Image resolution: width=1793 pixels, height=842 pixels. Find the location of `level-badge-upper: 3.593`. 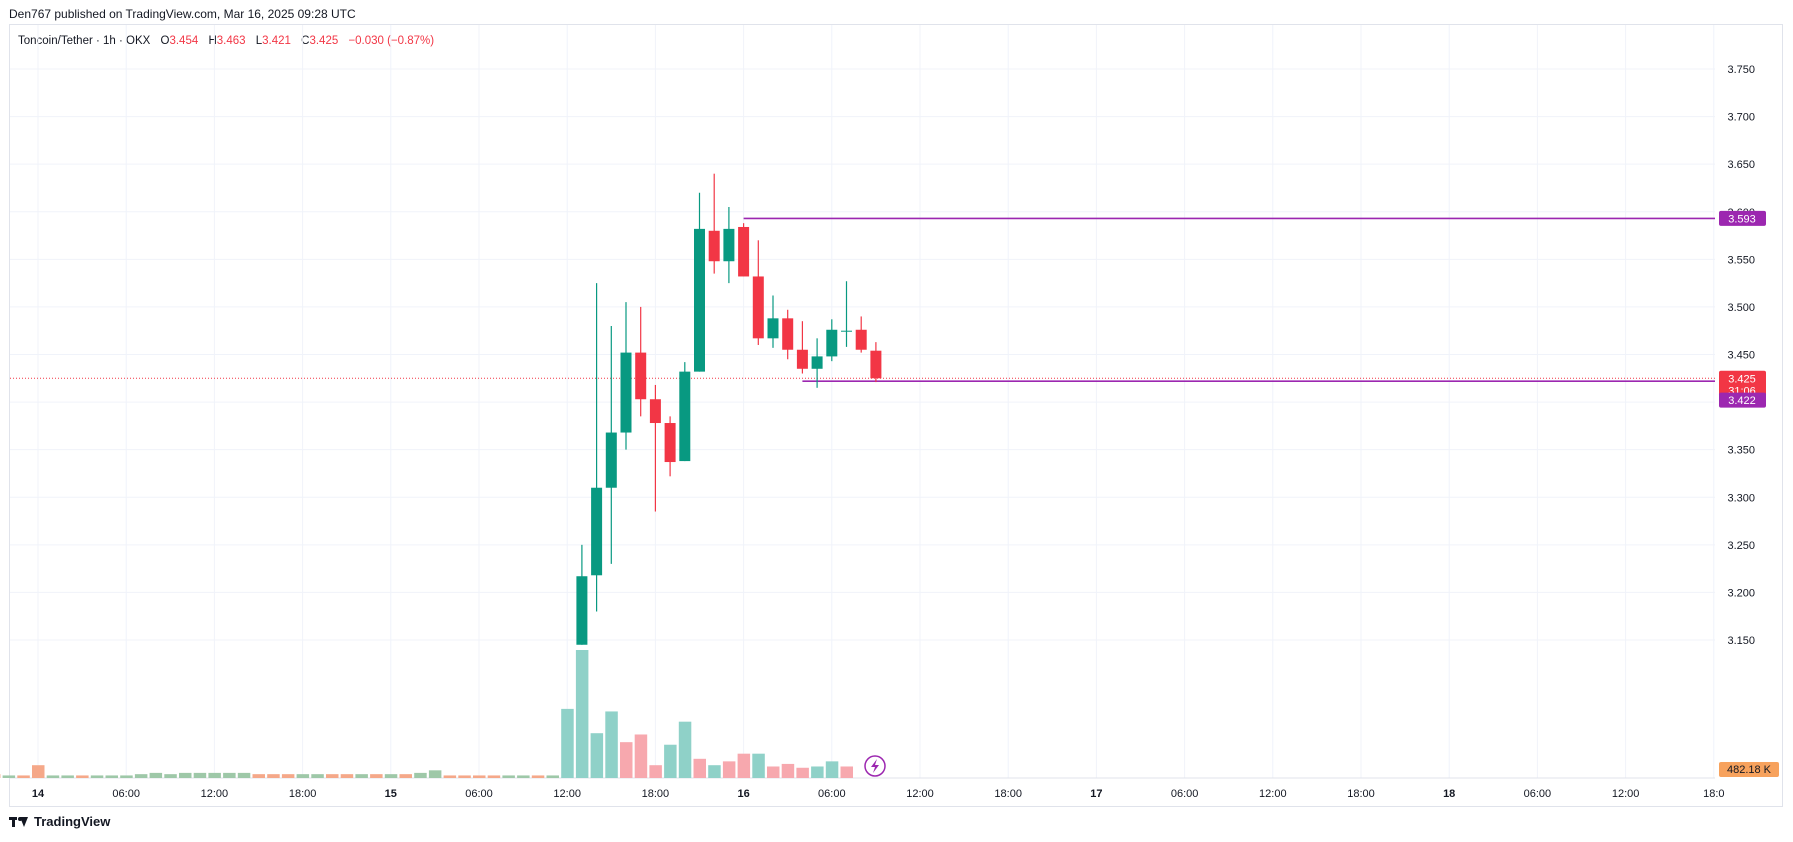

level-badge-upper: 3.593 is located at coordinates (1742, 219).